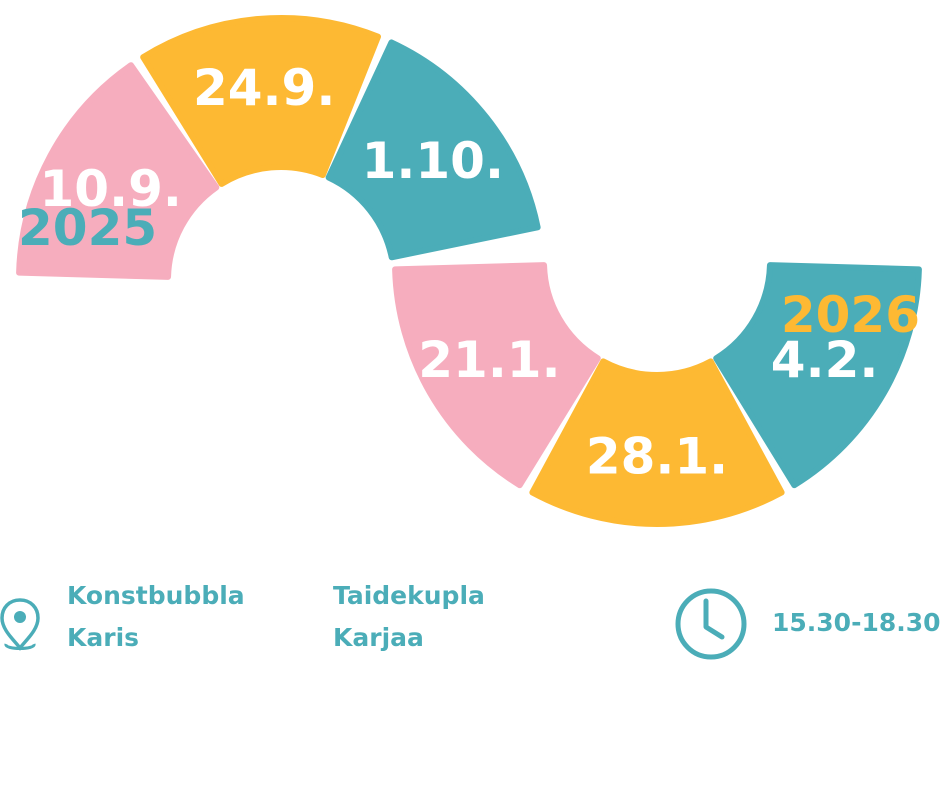 The image size is (940, 788). Describe the element at coordinates (657, 457) in the screenshot. I see `date-label-5: 28.1.` at that location.